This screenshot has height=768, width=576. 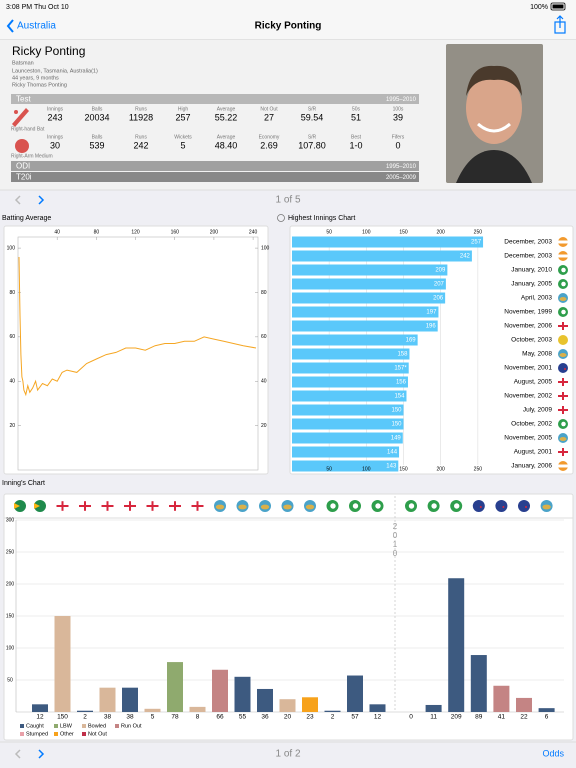 What do you see at coordinates (96, 145) in the screenshot?
I see `stat-value: 539` at bounding box center [96, 145].